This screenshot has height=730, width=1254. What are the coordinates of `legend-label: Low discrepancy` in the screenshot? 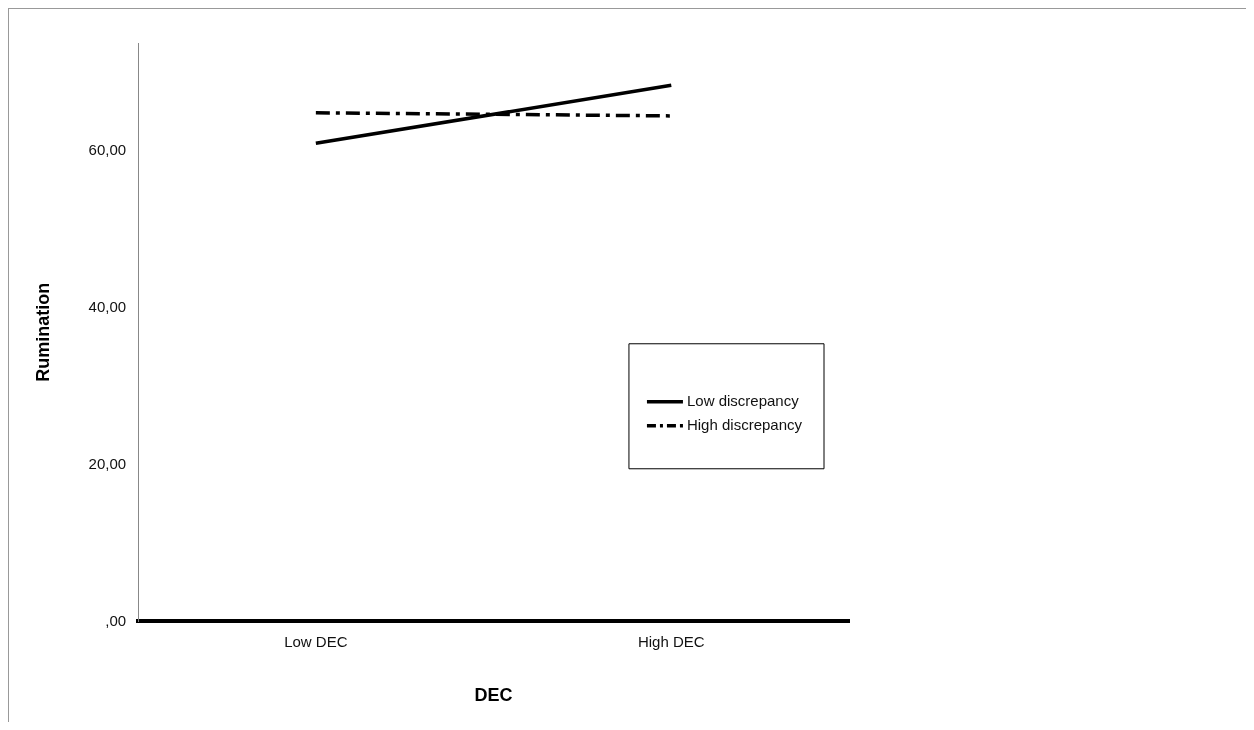 It's located at (743, 400).